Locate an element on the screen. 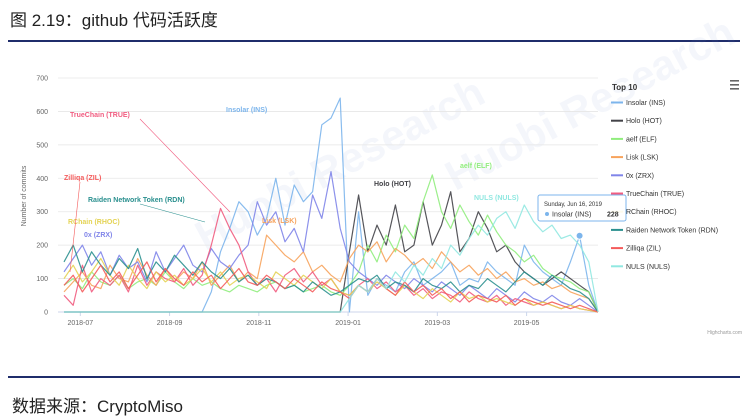 The height and width of the screenshot is (420, 746). series-annotation: TrueChain (TRUE) is located at coordinates (100, 115).